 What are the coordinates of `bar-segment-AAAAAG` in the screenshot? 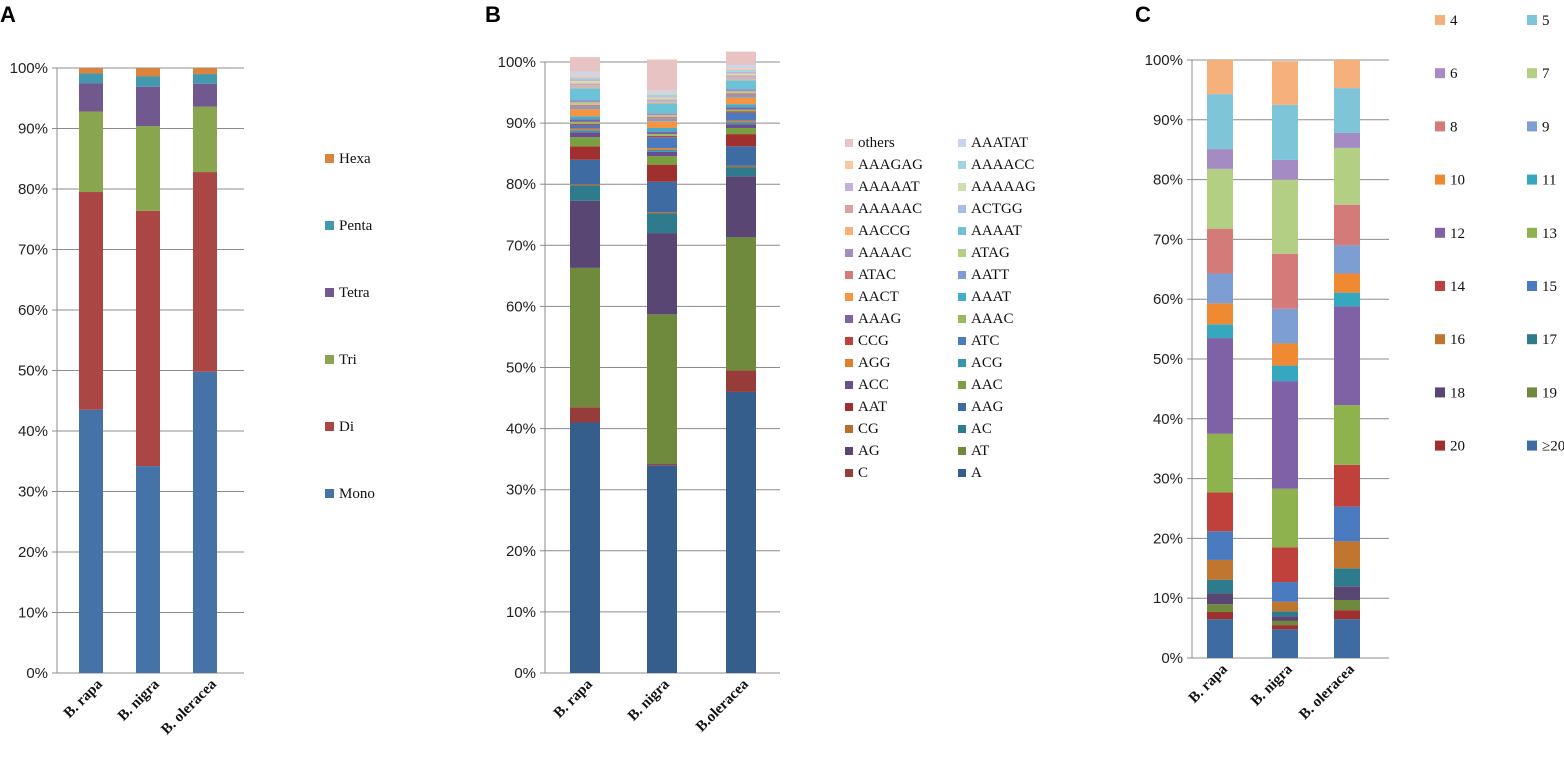 It's located at (741, 74).